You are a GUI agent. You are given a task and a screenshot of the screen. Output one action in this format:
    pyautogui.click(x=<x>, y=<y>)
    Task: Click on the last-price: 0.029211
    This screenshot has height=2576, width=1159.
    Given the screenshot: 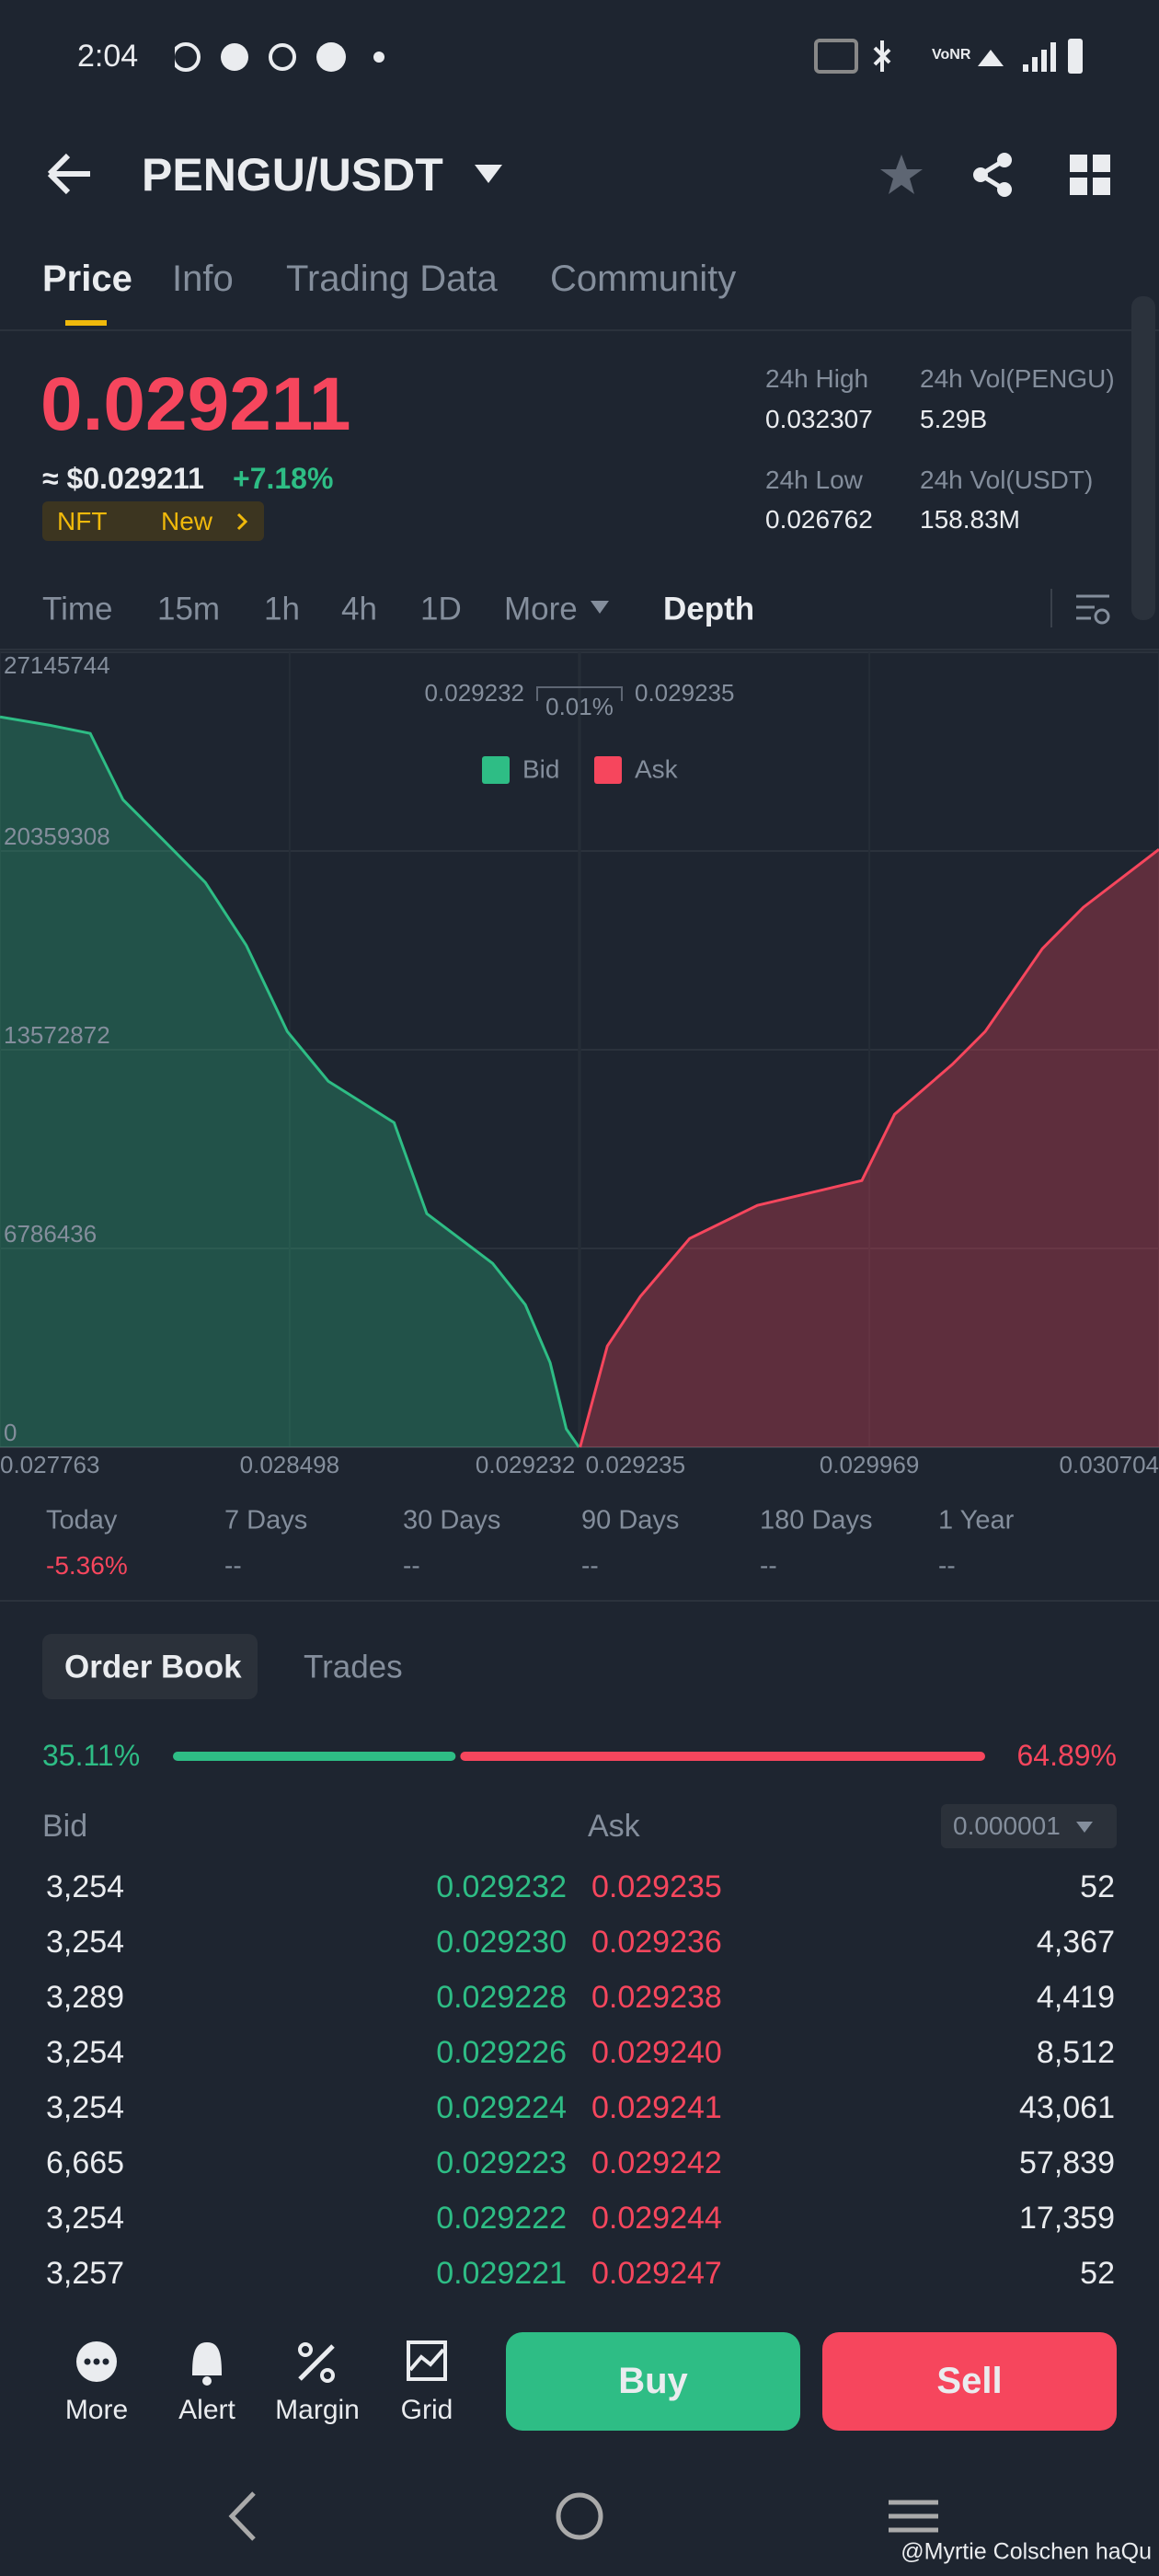 What is the action you would take?
    pyautogui.click(x=195, y=404)
    